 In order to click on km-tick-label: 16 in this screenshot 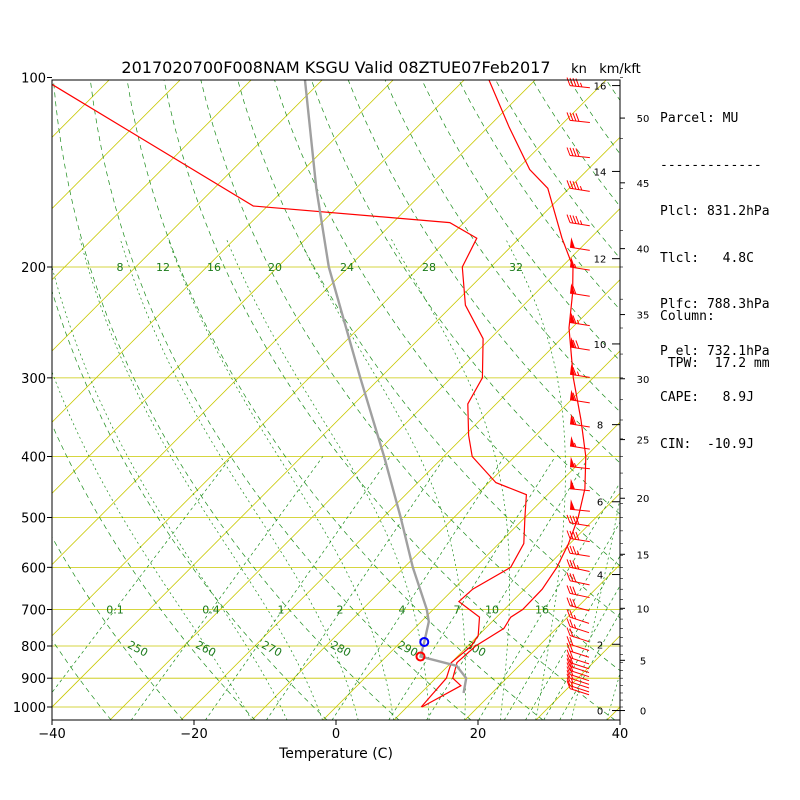, I will do `click(600, 87)`.